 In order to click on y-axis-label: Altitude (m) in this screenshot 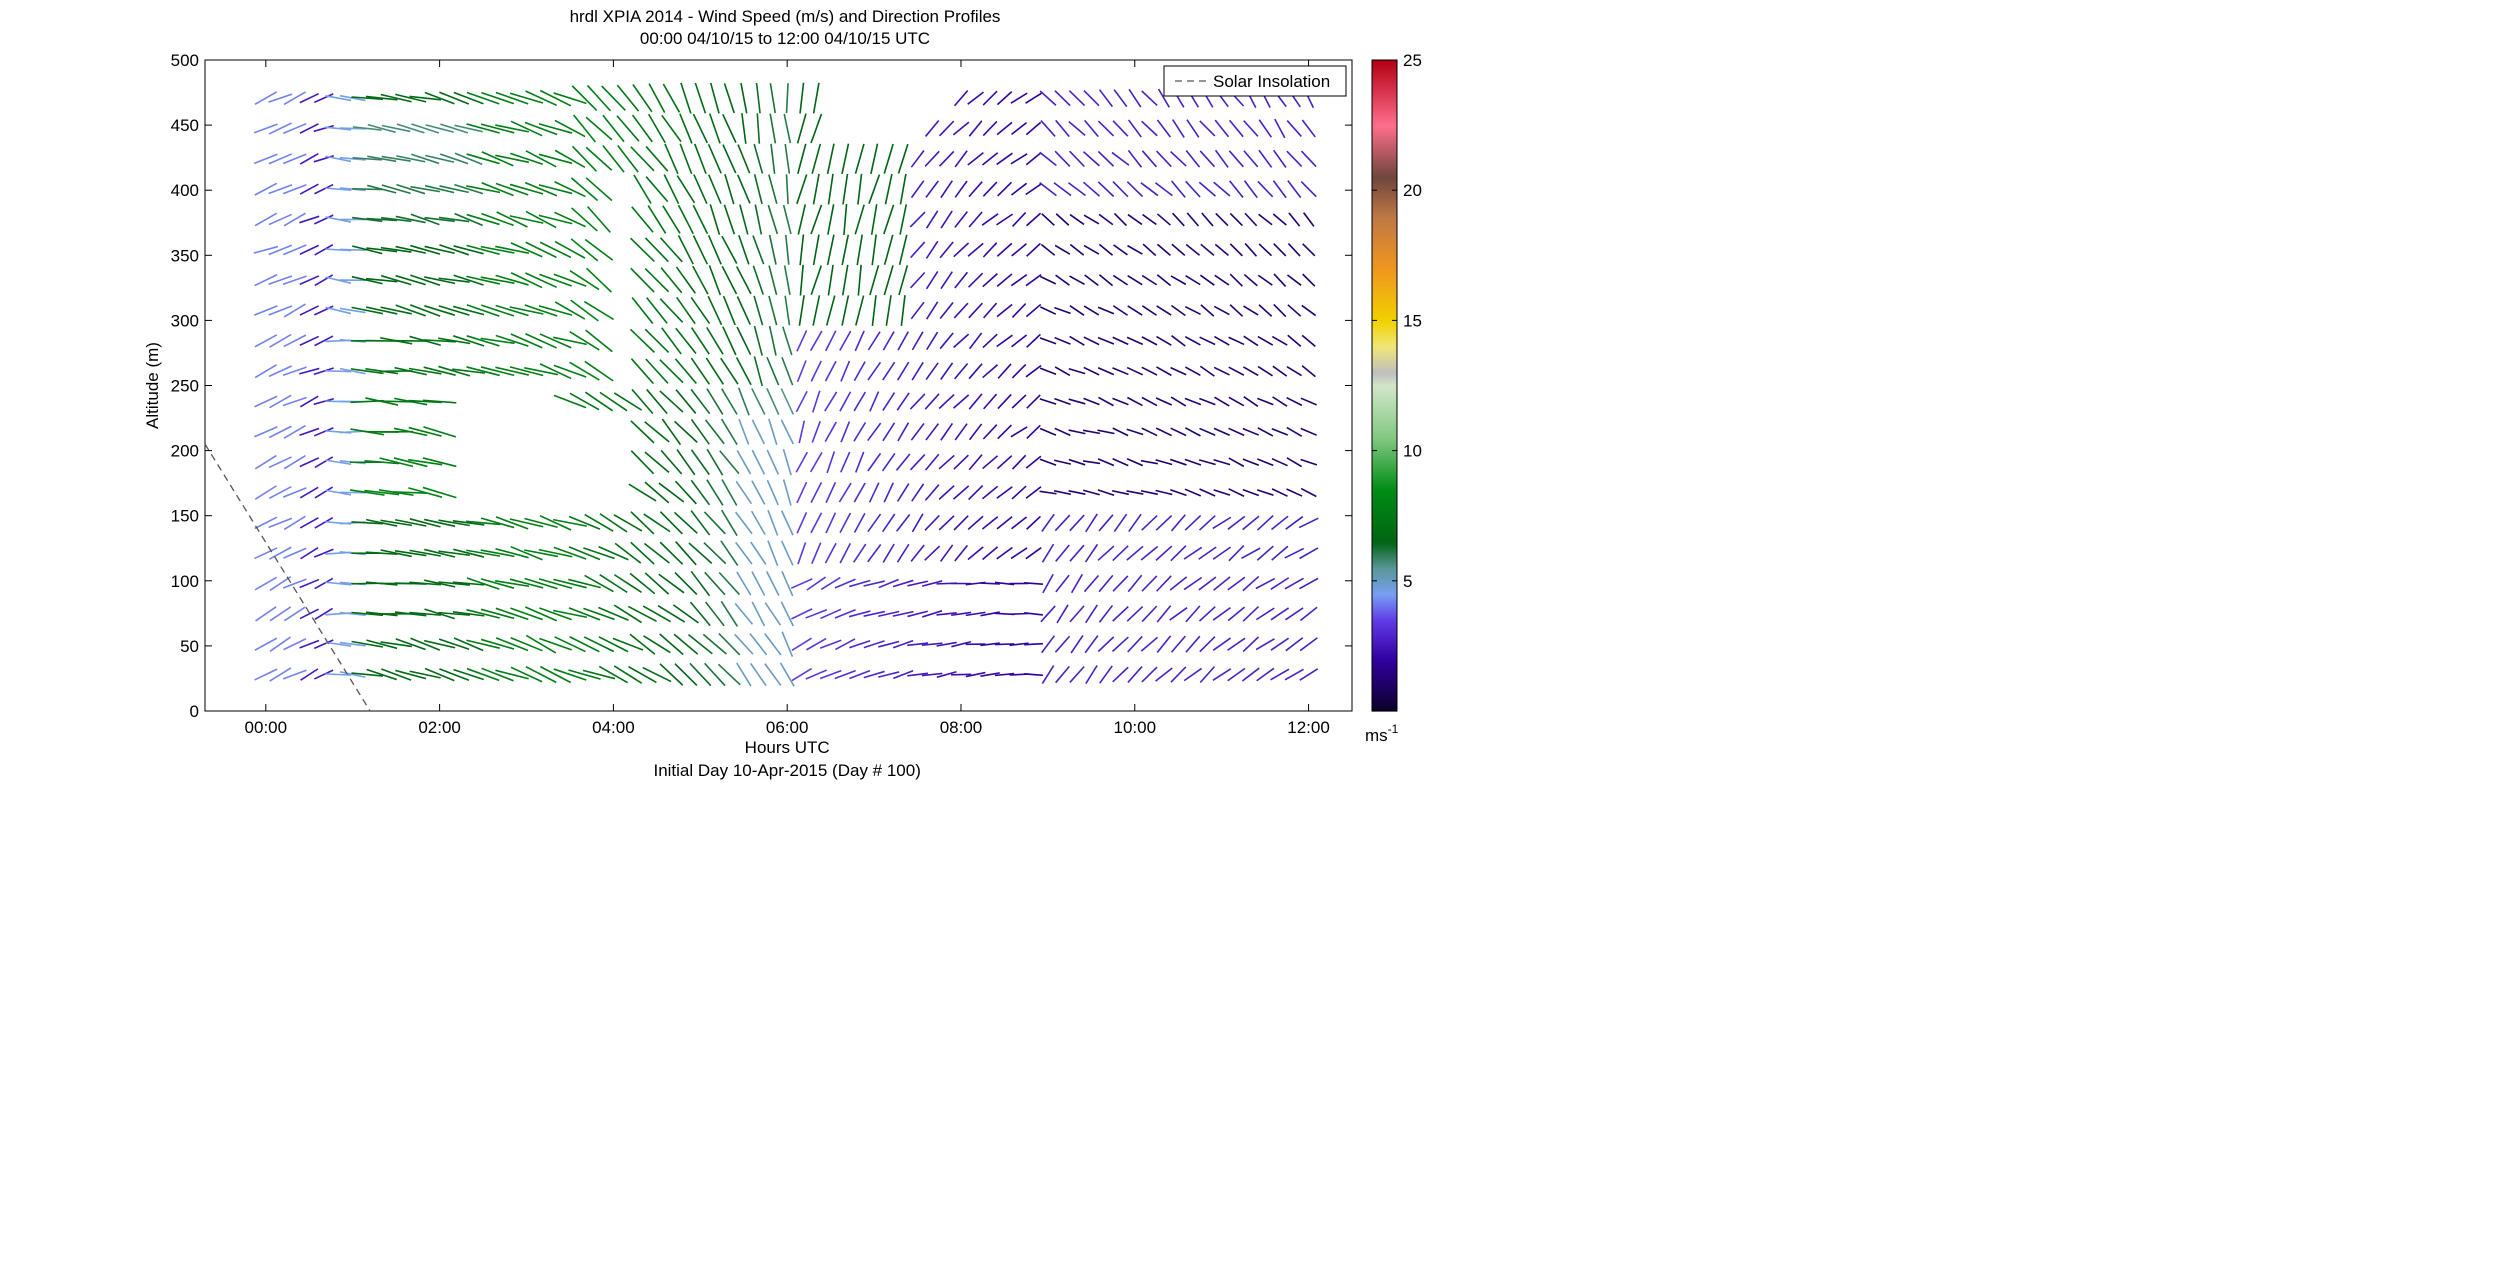, I will do `click(152, 385)`.